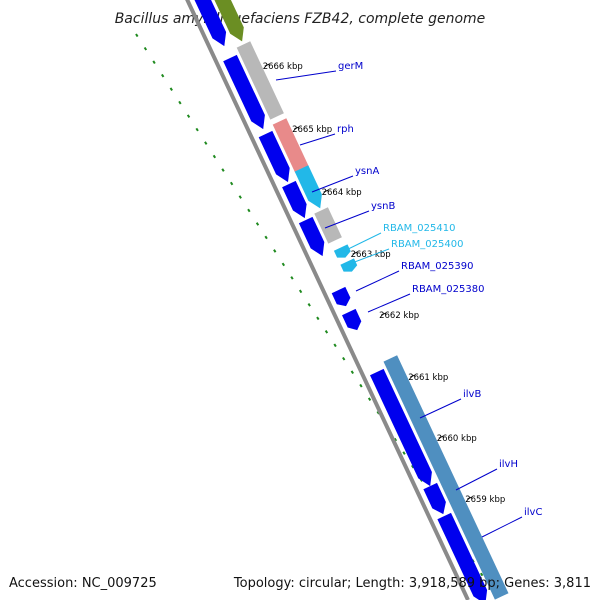  I want to click on tick-label: 2660 kbp, so click(457, 439).